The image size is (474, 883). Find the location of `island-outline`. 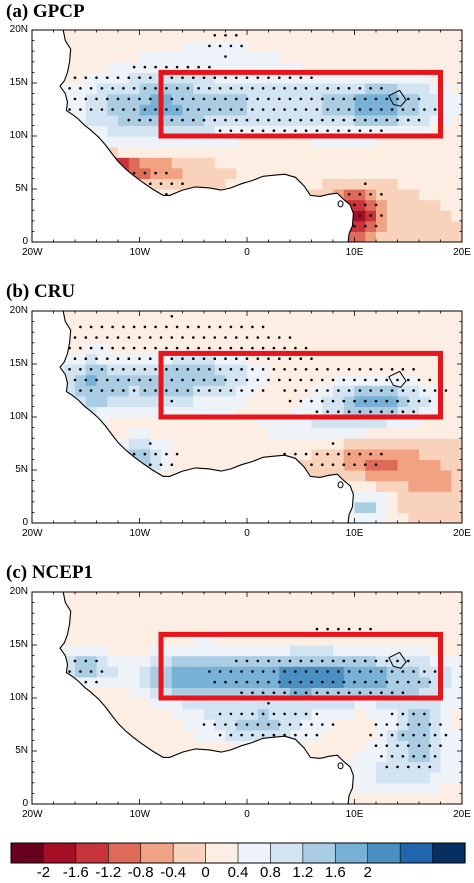

island-outline is located at coordinates (340, 766).